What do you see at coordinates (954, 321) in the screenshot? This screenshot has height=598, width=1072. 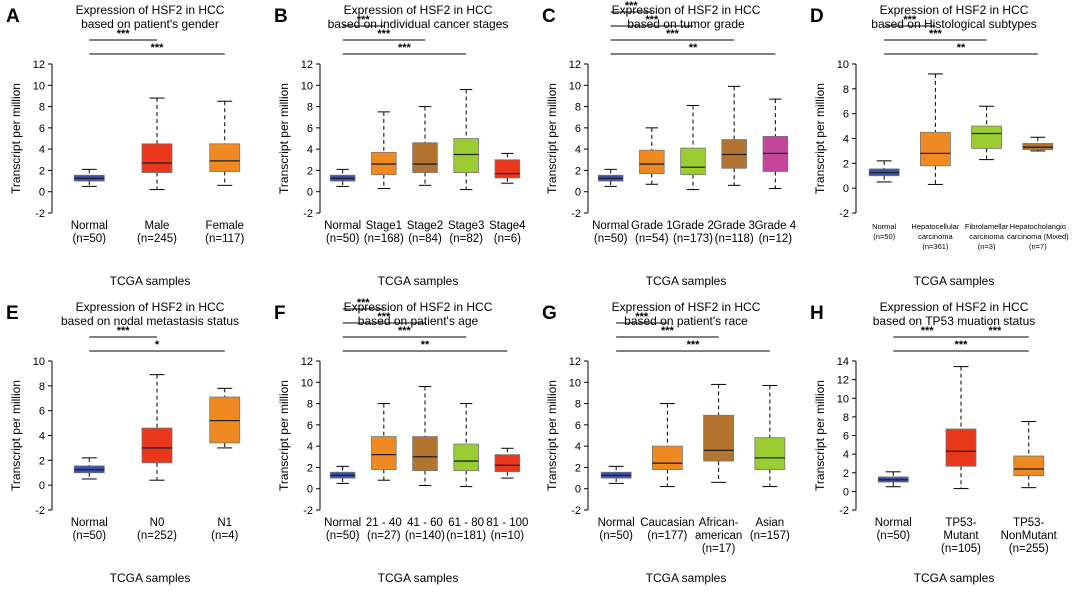 I see `chart-title-line: based on TP53 muation status` at bounding box center [954, 321].